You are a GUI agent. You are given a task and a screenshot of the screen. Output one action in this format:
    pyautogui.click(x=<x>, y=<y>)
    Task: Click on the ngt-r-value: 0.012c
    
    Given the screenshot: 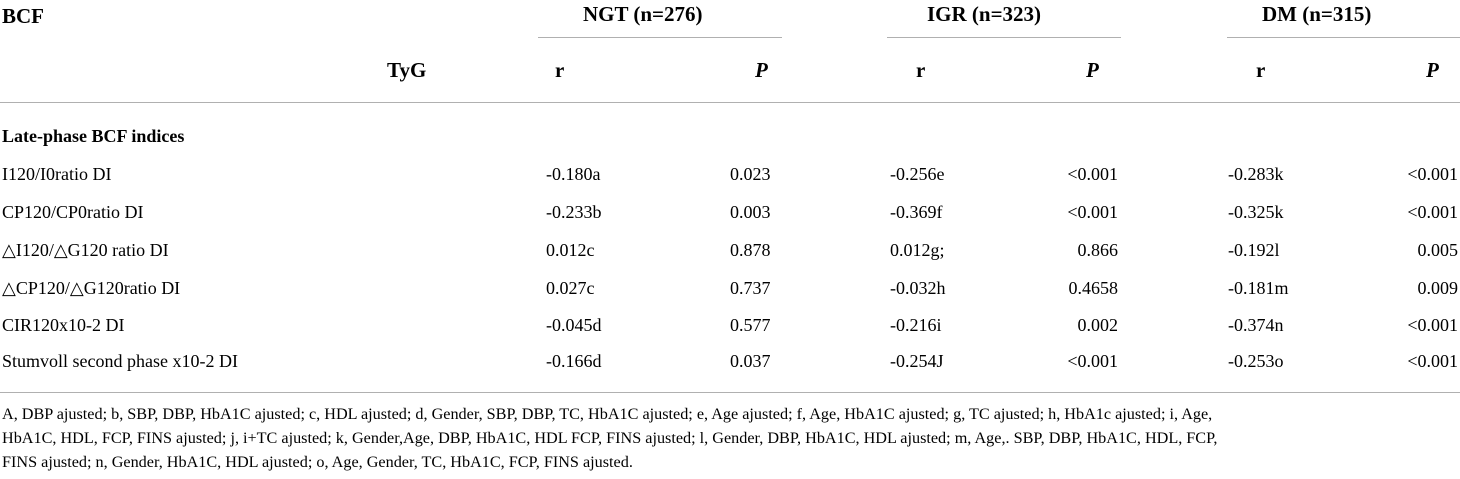 What is the action you would take?
    pyautogui.click(x=570, y=250)
    